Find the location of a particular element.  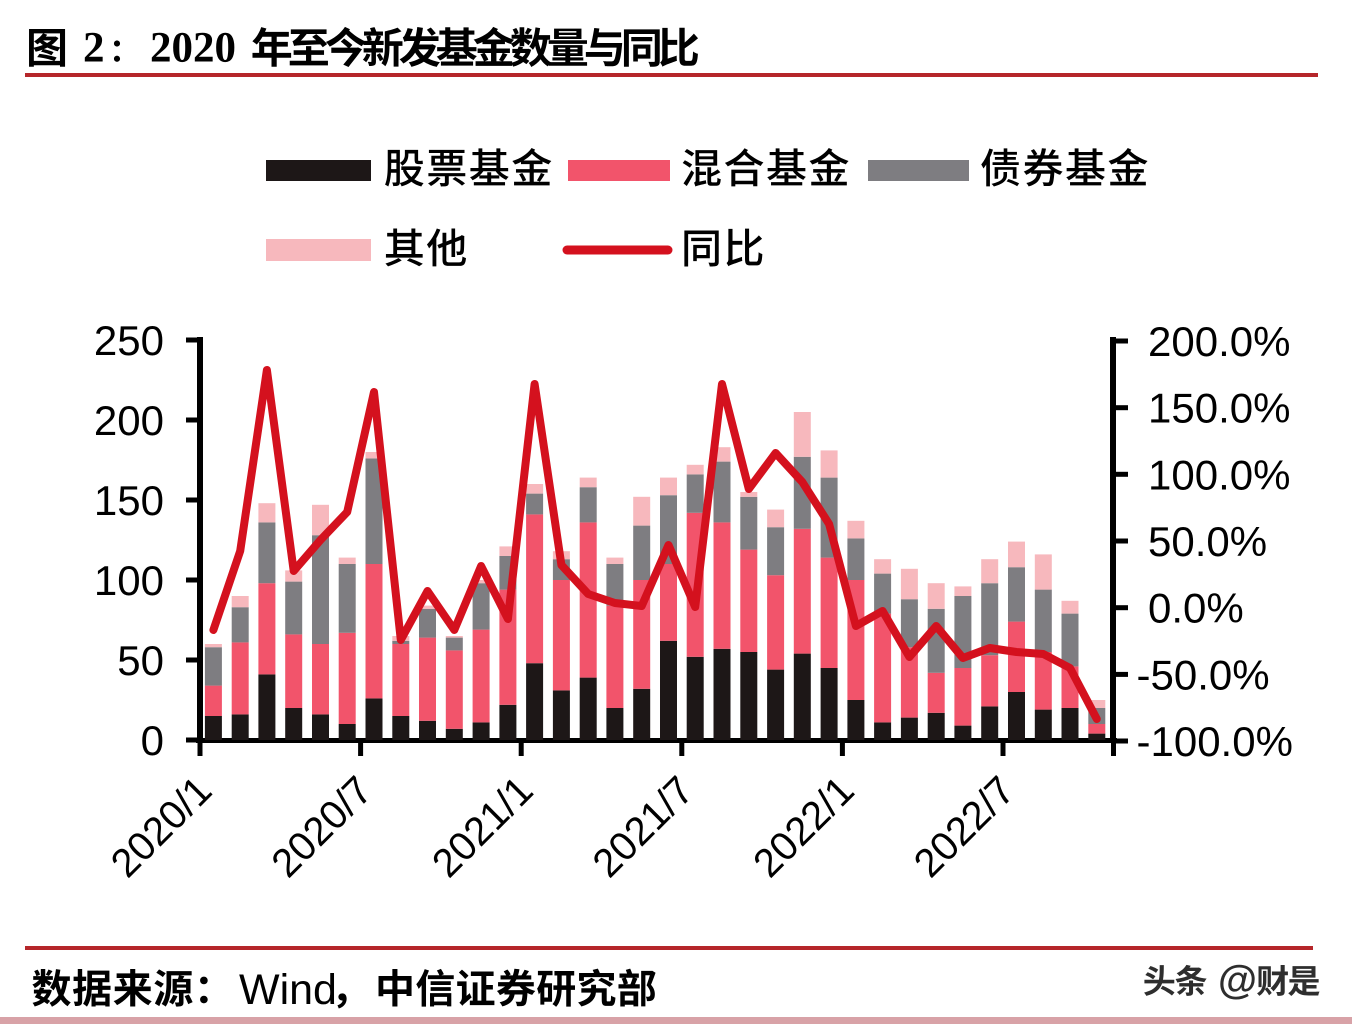

svg-text: 2020 is located at coordinates (193, 48).